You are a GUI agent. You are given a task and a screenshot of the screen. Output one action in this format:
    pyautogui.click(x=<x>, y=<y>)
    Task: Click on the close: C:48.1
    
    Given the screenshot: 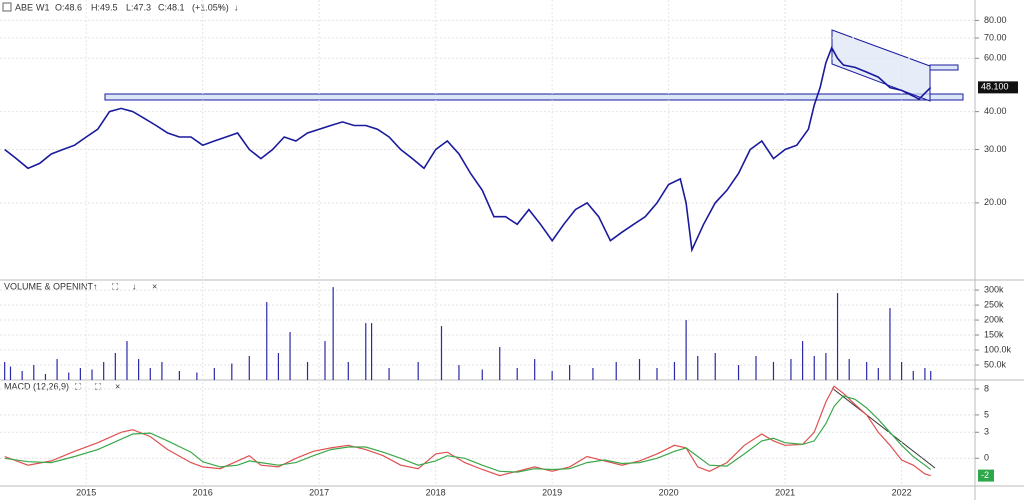 What is the action you would take?
    pyautogui.click(x=171, y=7)
    